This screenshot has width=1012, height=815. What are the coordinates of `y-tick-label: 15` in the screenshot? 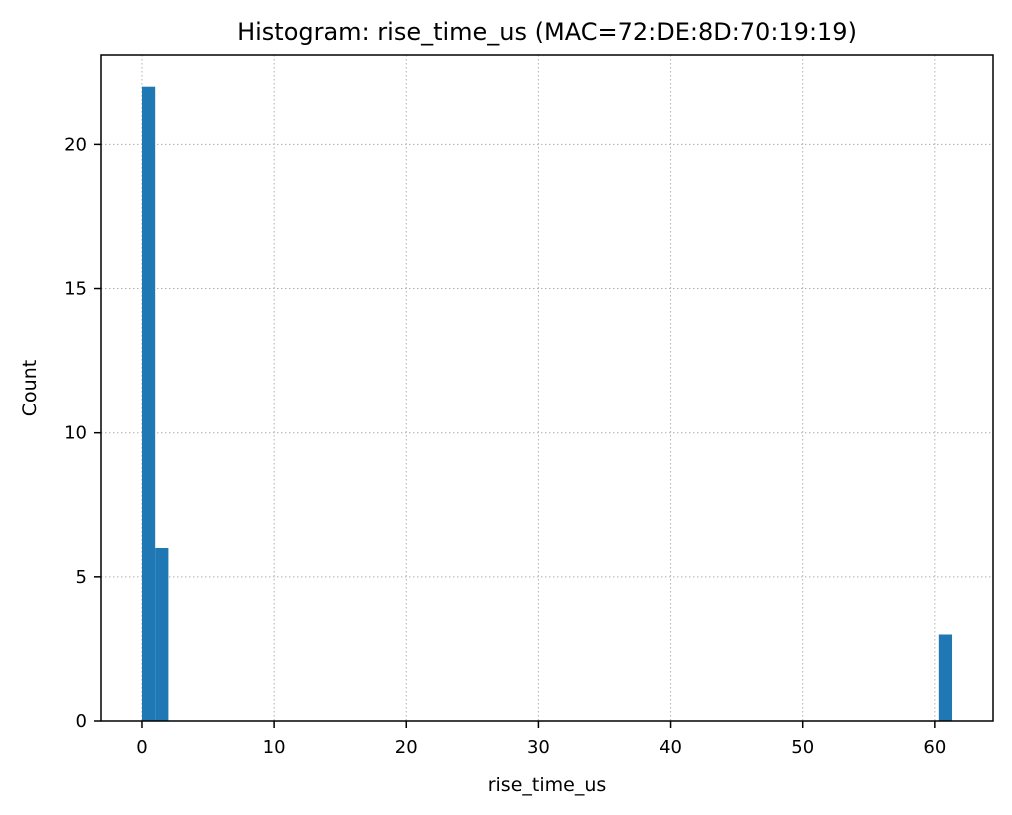 It's located at (75, 289).